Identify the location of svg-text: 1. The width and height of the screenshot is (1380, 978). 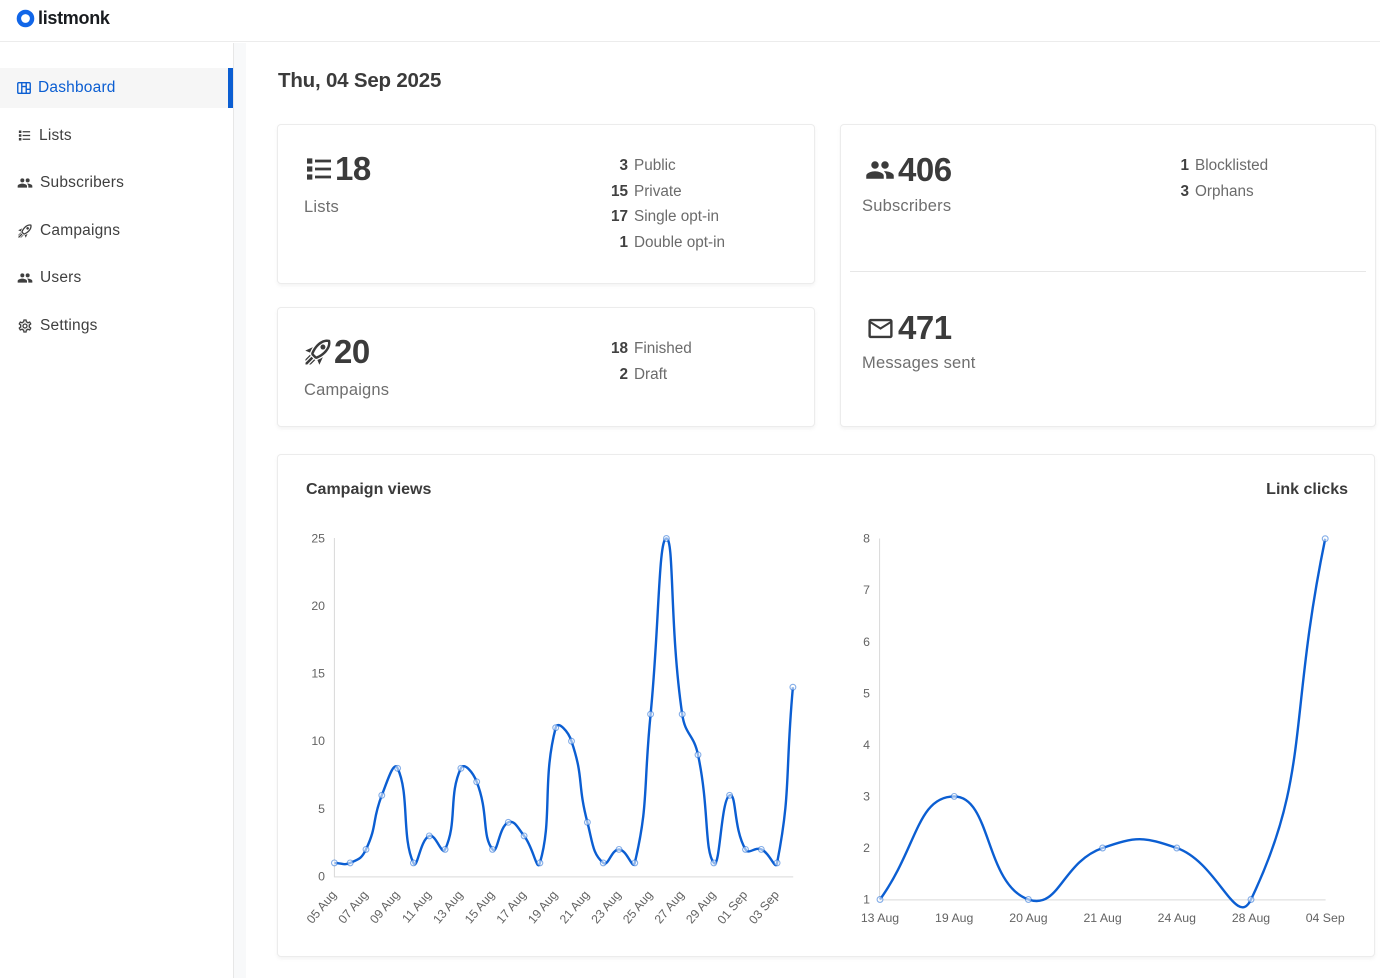
(866, 900).